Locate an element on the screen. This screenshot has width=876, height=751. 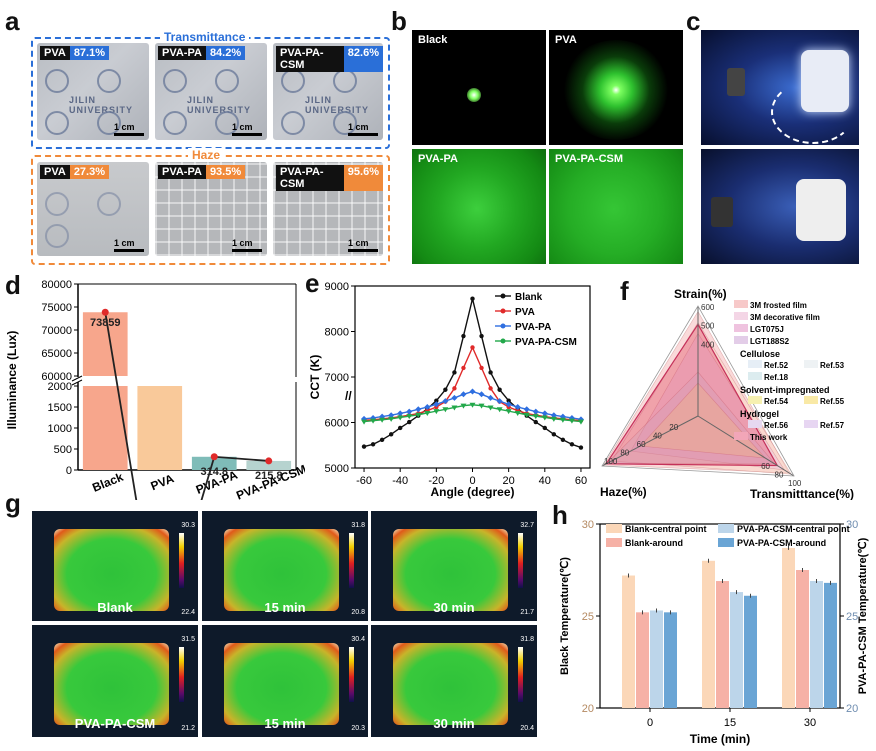
series-line is located at coordinates (473, 383).